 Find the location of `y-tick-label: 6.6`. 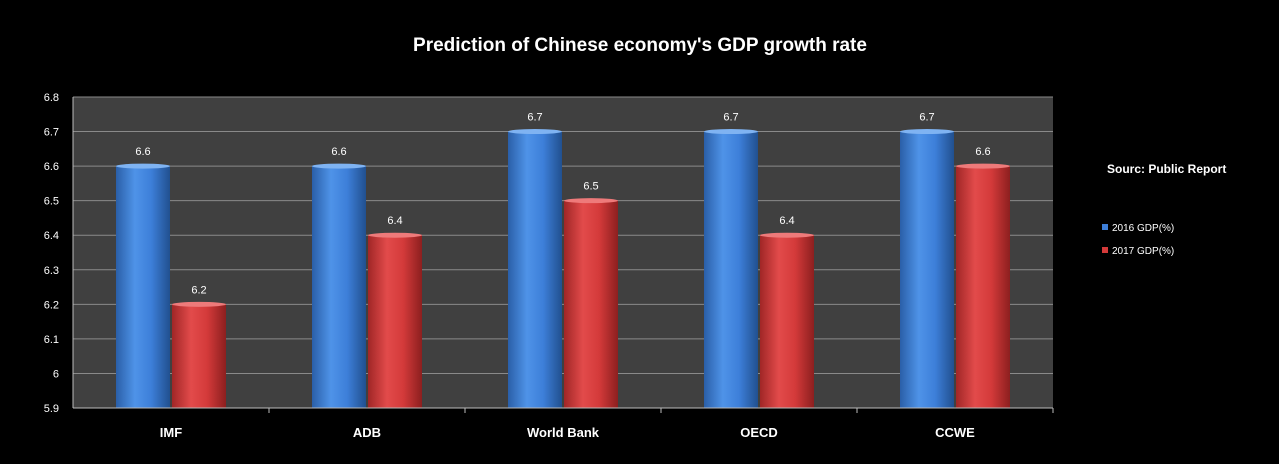

y-tick-label: 6.6 is located at coordinates (51, 167).